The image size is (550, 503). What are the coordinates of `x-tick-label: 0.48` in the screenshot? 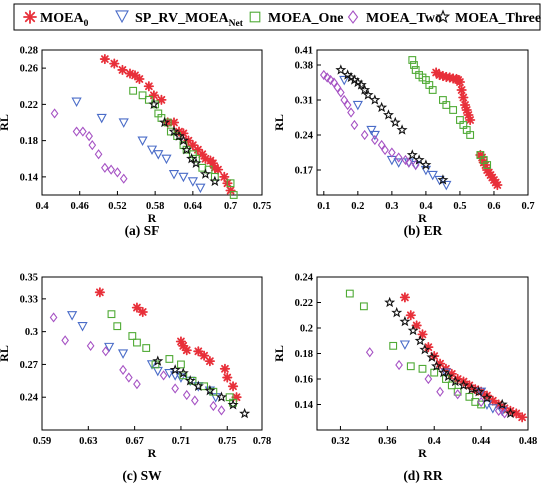 It's located at (528, 441).